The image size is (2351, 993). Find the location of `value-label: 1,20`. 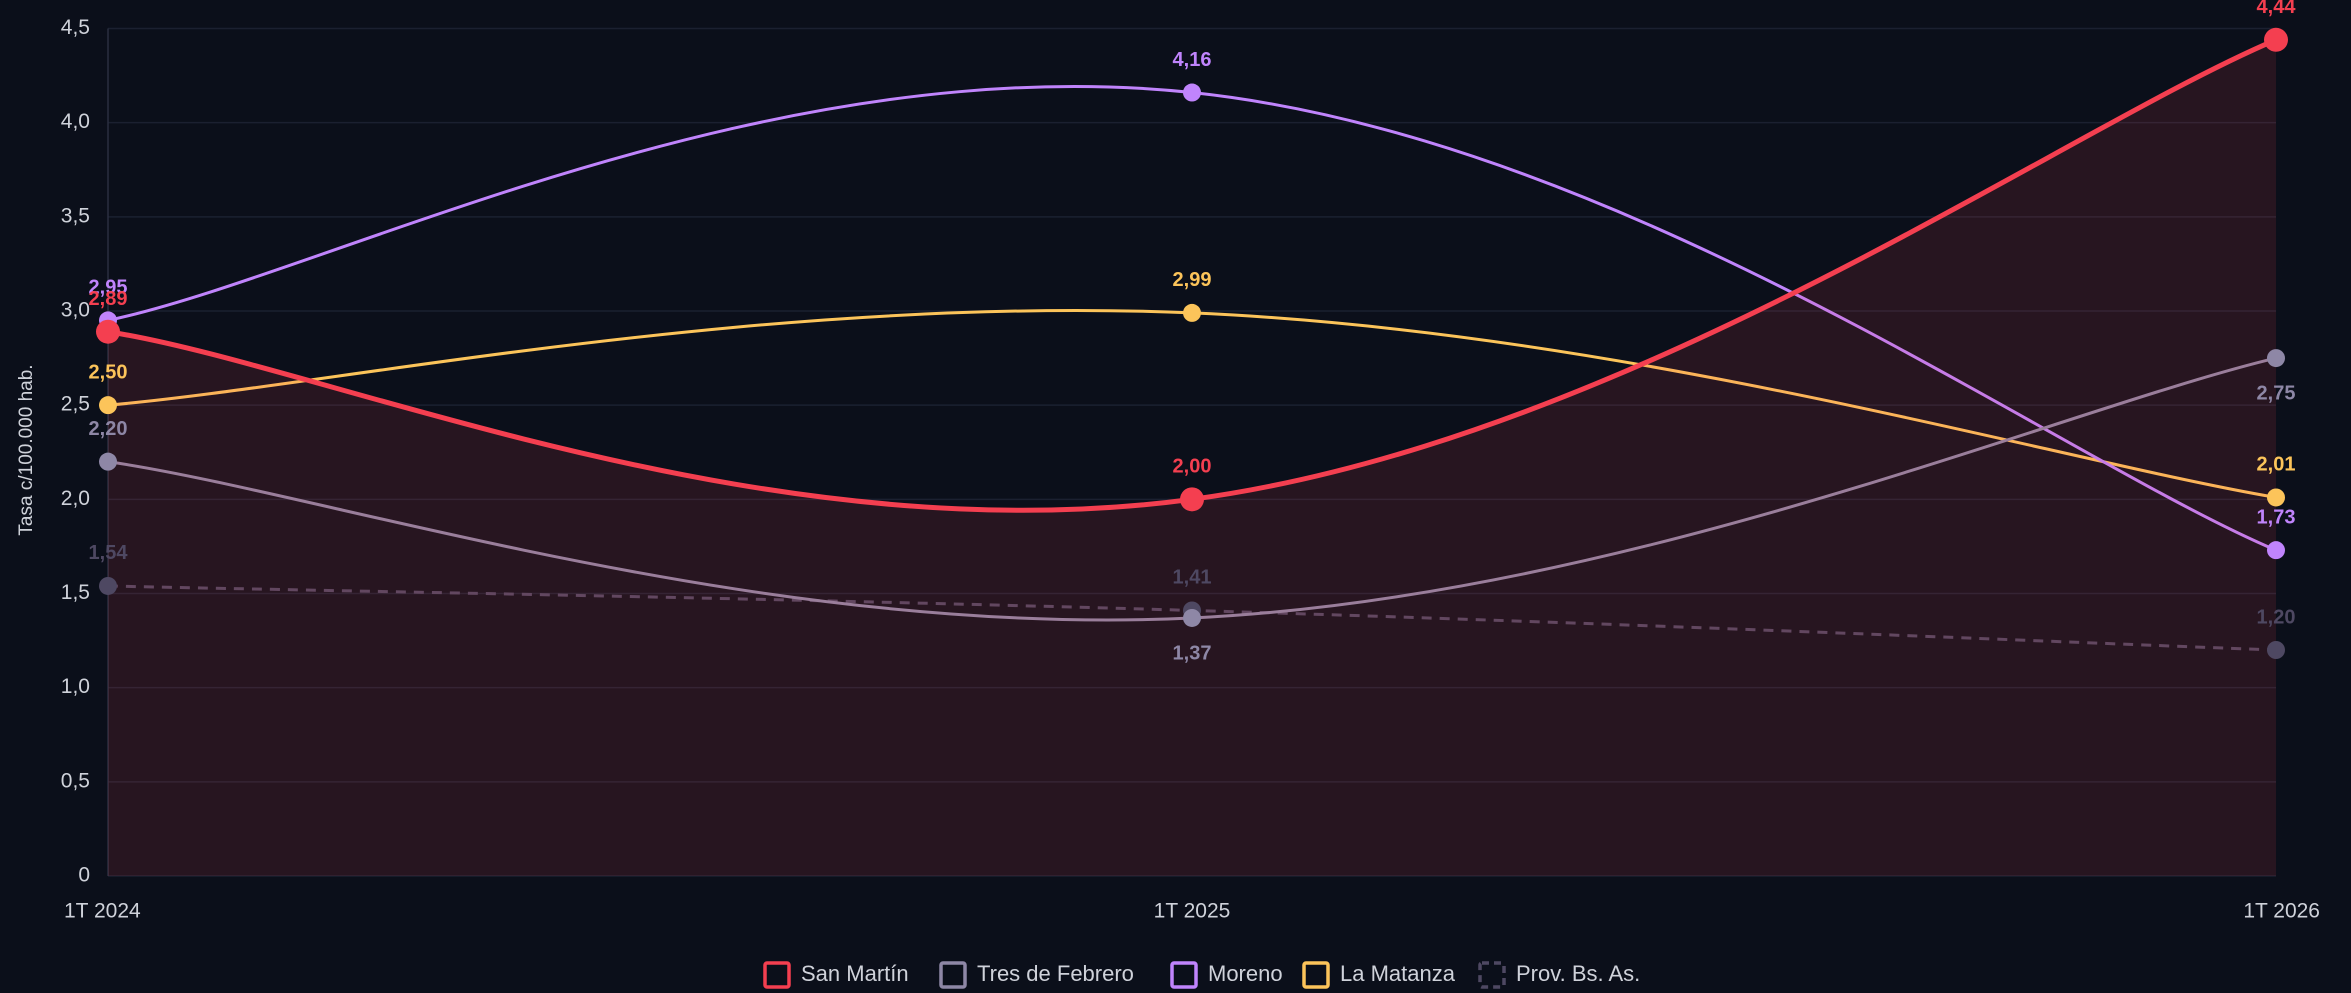

value-label: 1,20 is located at coordinates (2276, 617).